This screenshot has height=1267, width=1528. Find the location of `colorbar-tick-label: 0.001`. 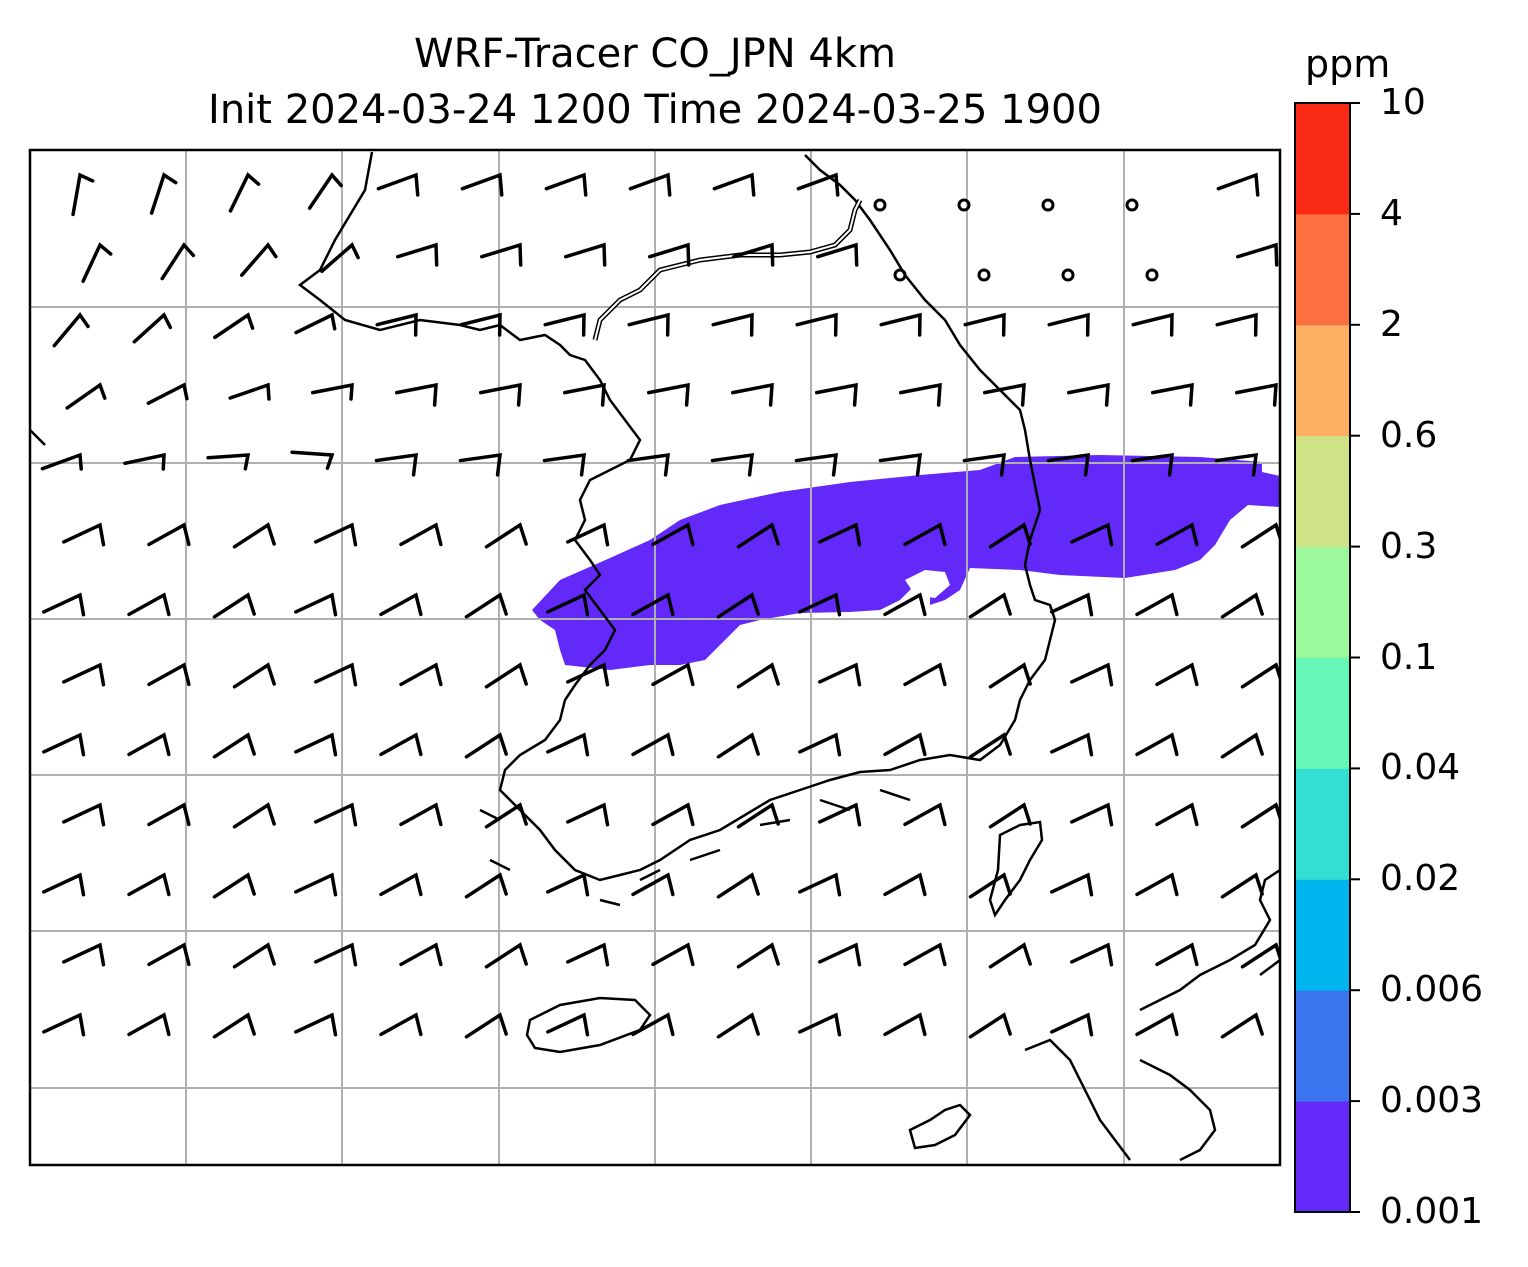

colorbar-tick-label: 0.001 is located at coordinates (1432, 1211).